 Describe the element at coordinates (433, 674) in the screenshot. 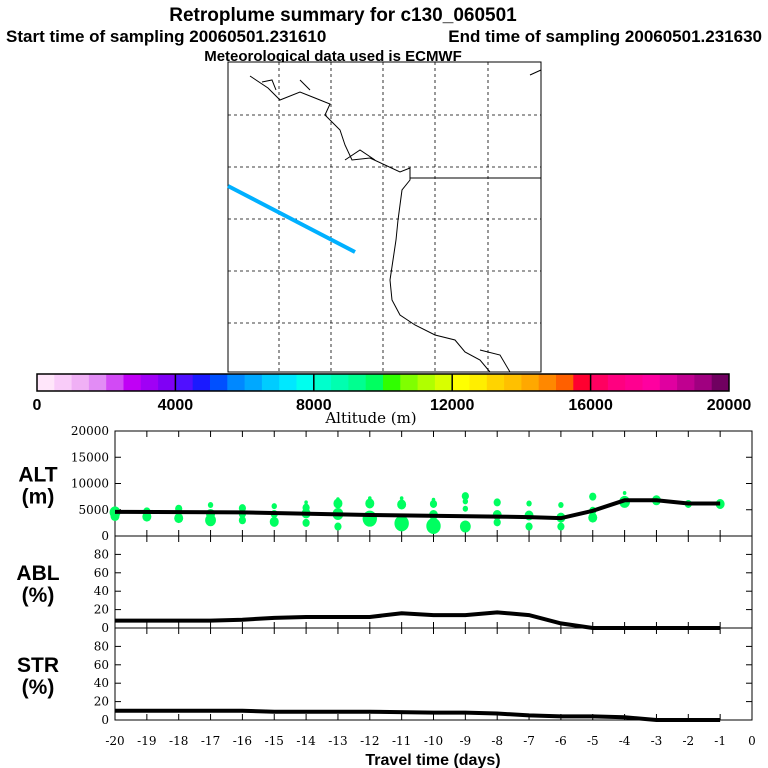

I see `panel-frame` at that location.